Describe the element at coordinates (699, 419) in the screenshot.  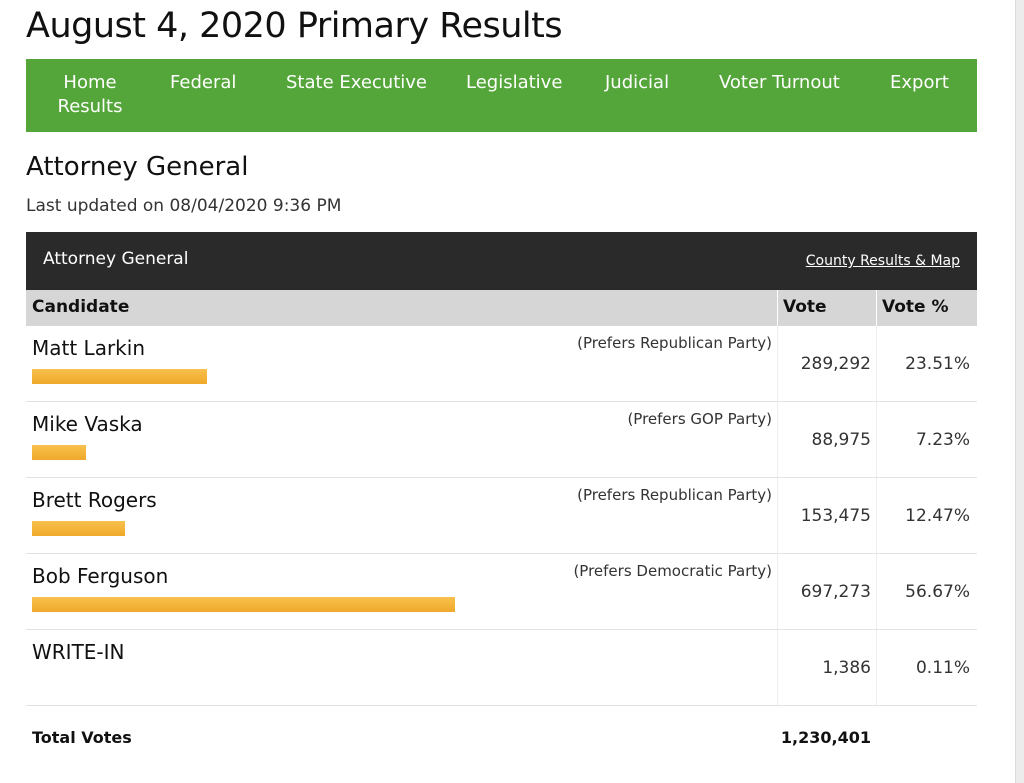
I see `candidate-party: (Prefers GOP Party)` at that location.